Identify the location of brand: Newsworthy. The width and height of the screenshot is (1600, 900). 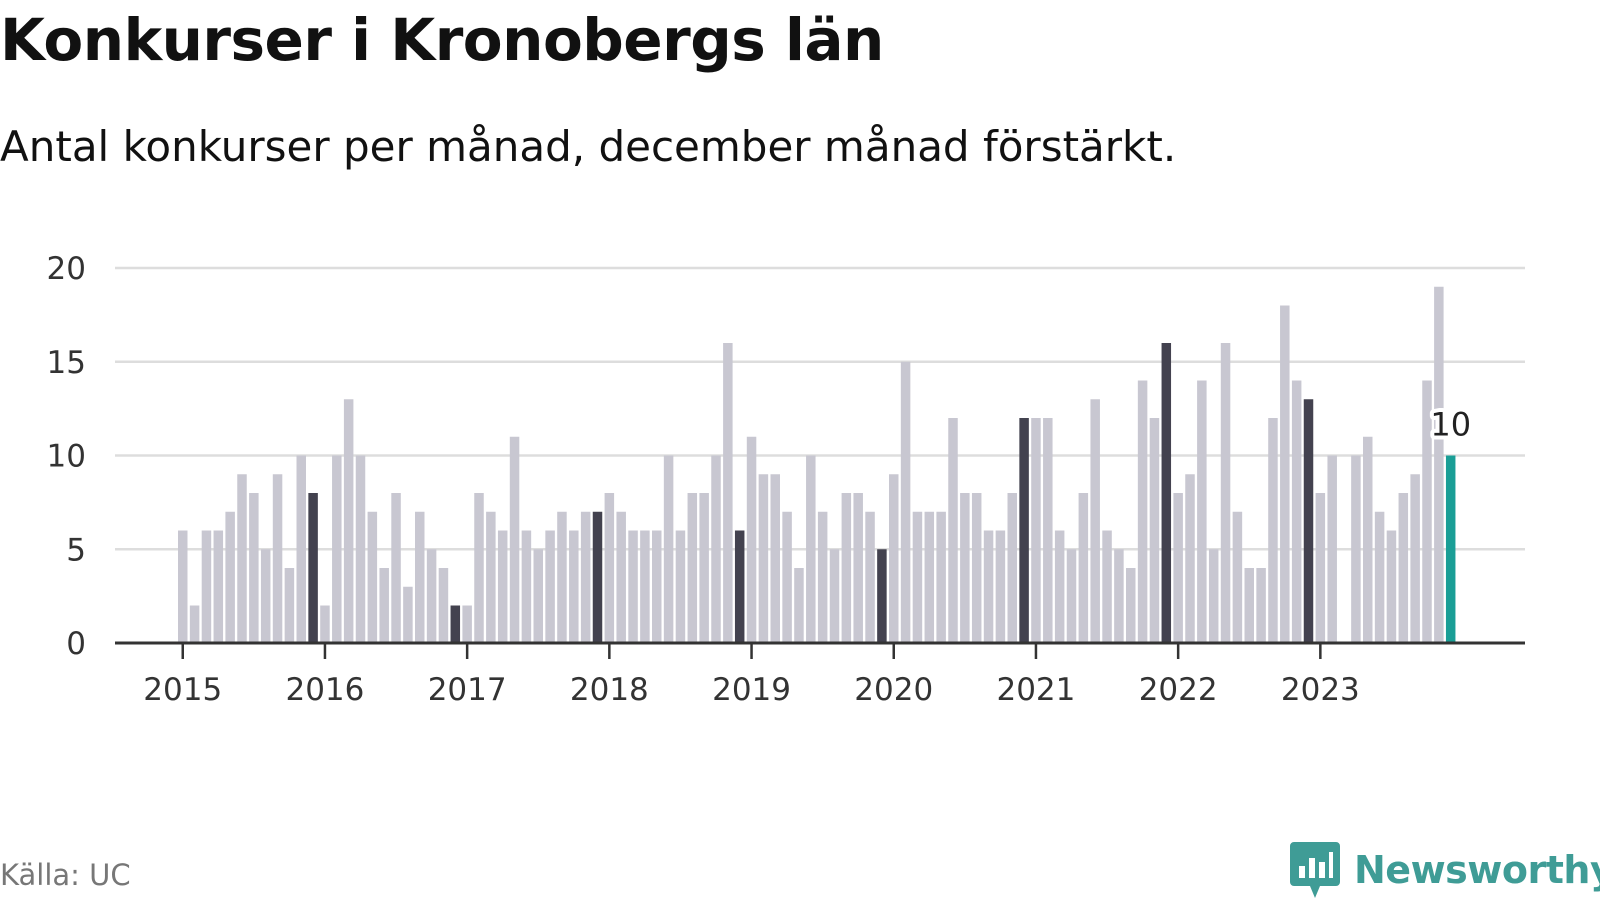
(1445, 870).